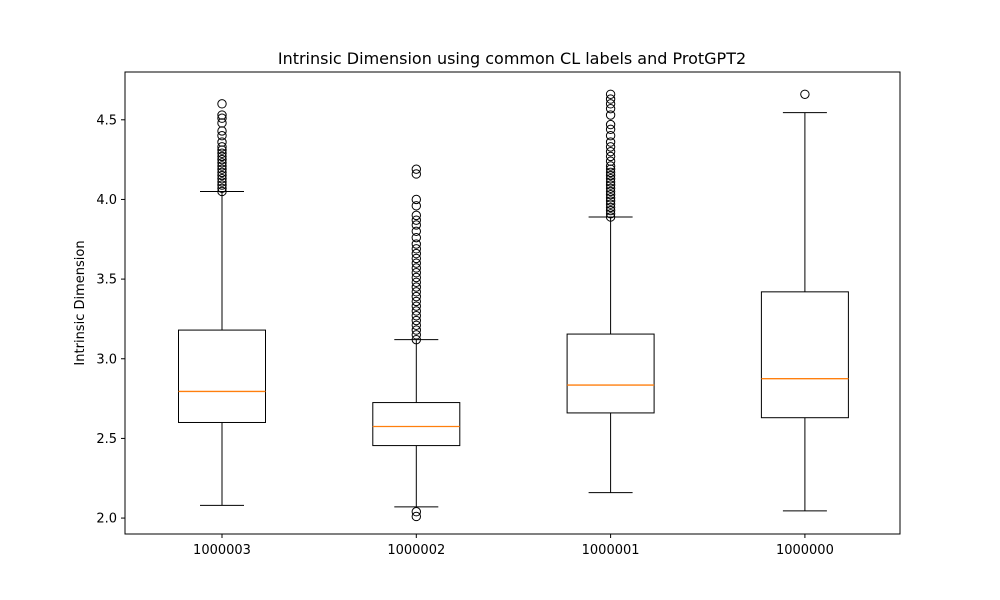 The image size is (1000, 600). I want to click on y-axis: 2.0 2.5 3.0 3.5 4.0 4.5, so click(110, 320).